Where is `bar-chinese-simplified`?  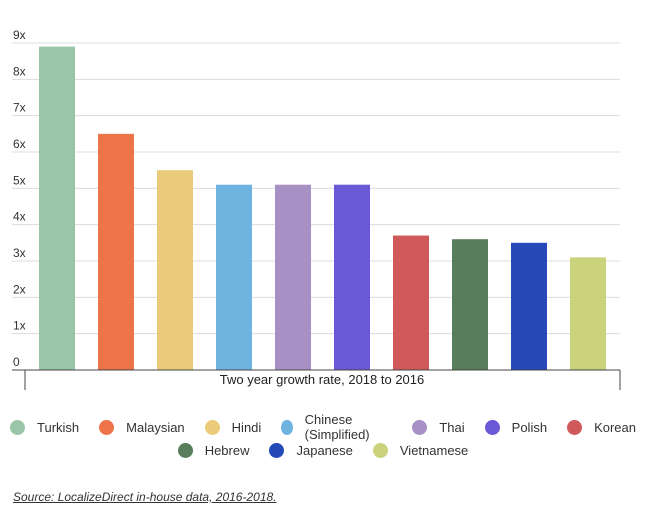
bar-chinese-simplified is located at coordinates (234, 277).